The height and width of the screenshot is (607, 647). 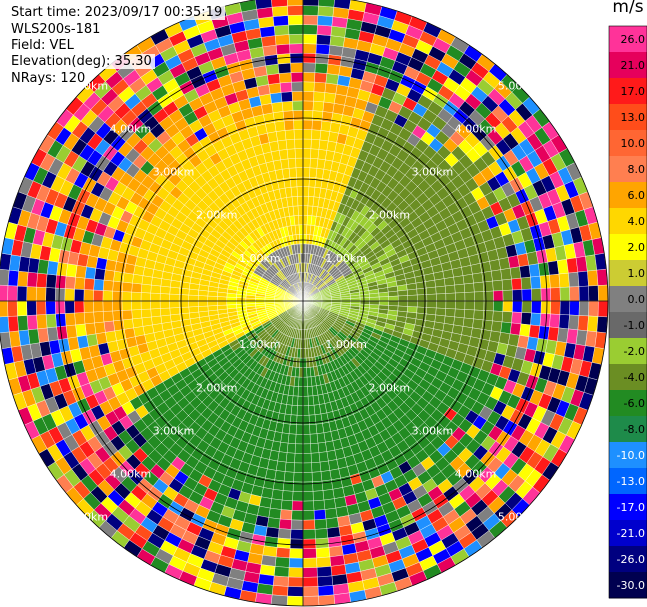 I want to click on range-ring-label: 3.00km, so click(x=433, y=430).